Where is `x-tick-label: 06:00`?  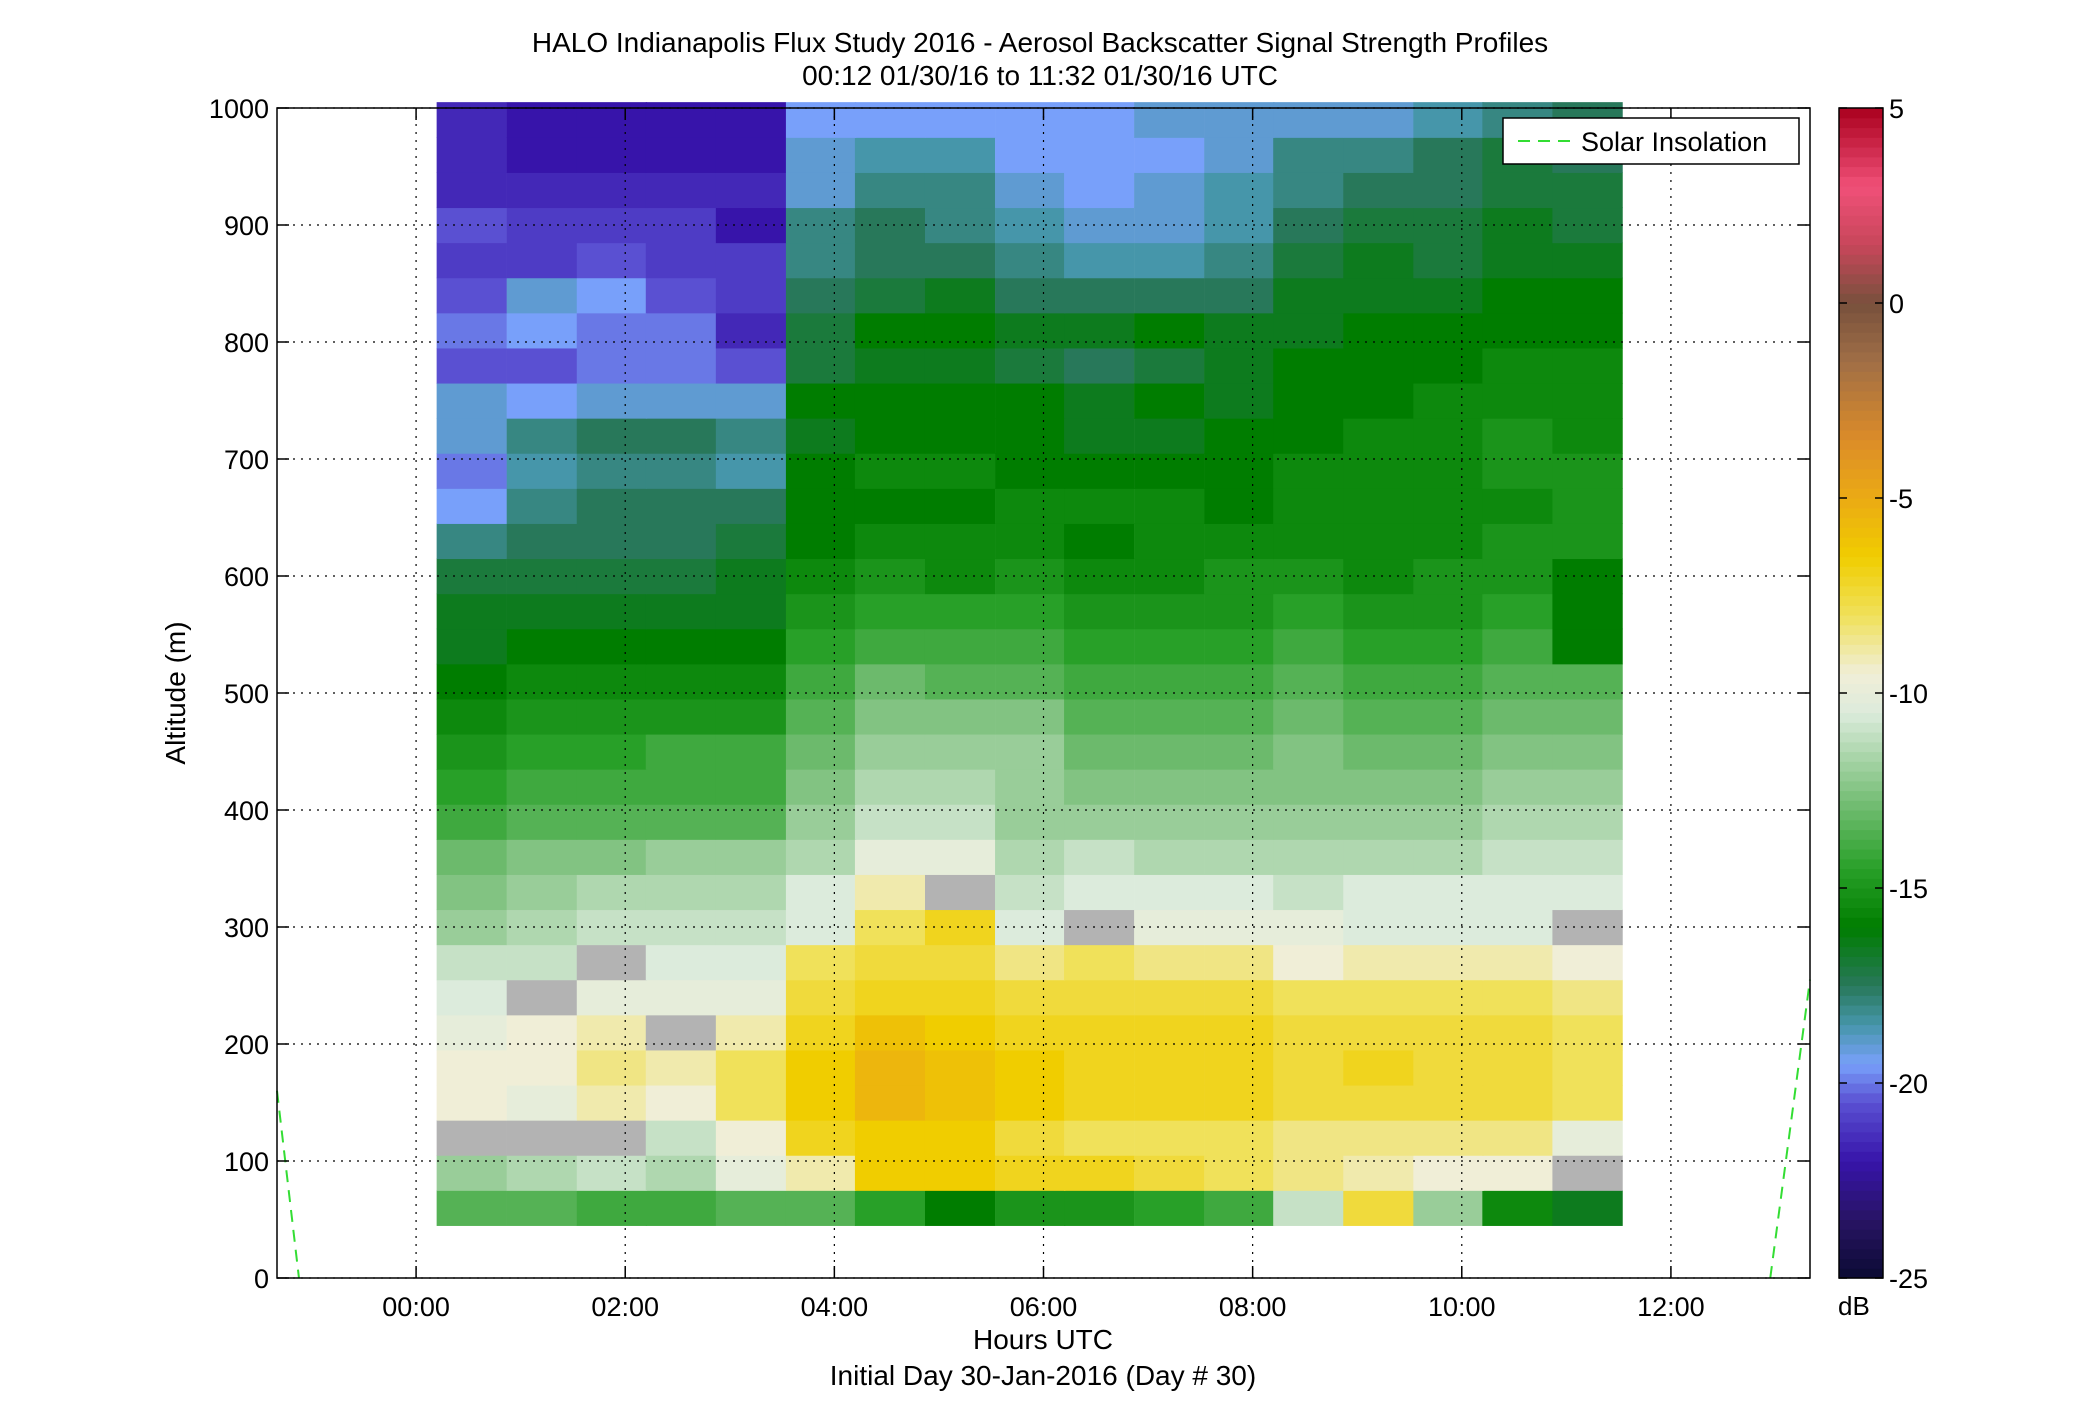
x-tick-label: 06:00 is located at coordinates (1044, 1307).